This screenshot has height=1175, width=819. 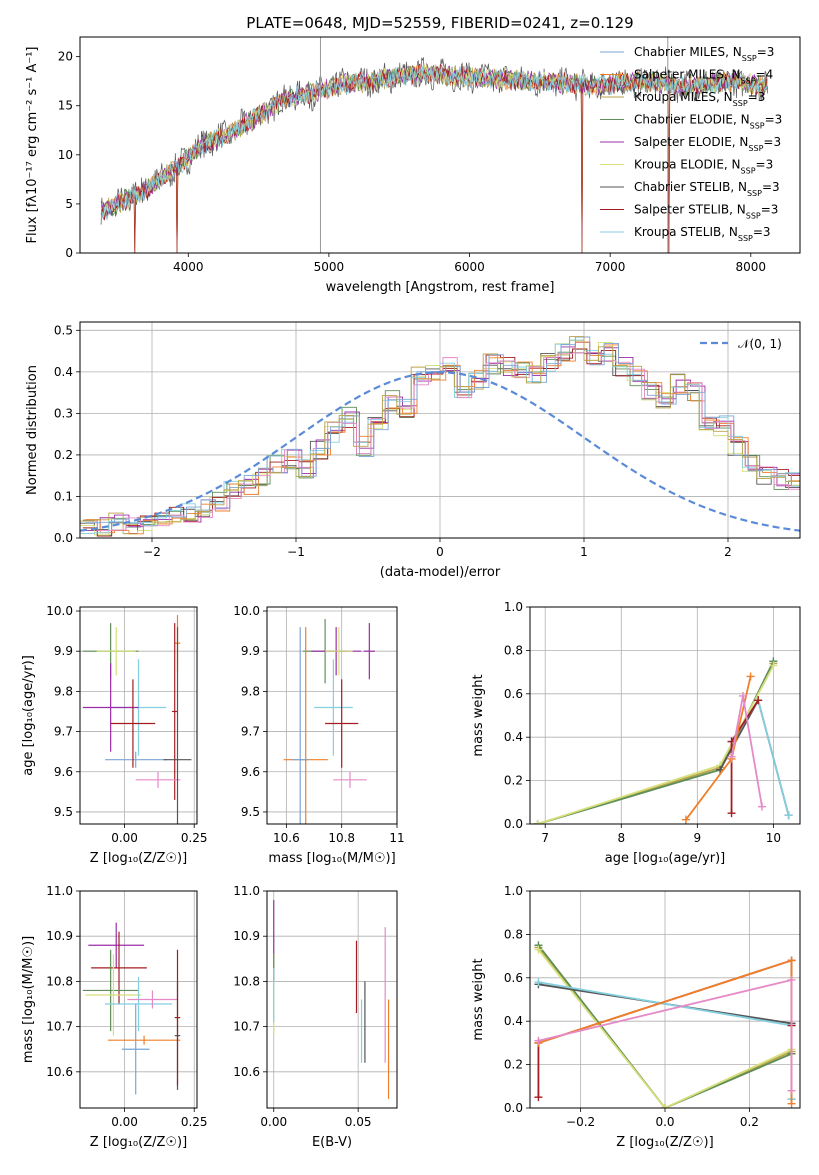 What do you see at coordinates (773, 838) in the screenshot?
I see `x-tick-label: 10` at bounding box center [773, 838].